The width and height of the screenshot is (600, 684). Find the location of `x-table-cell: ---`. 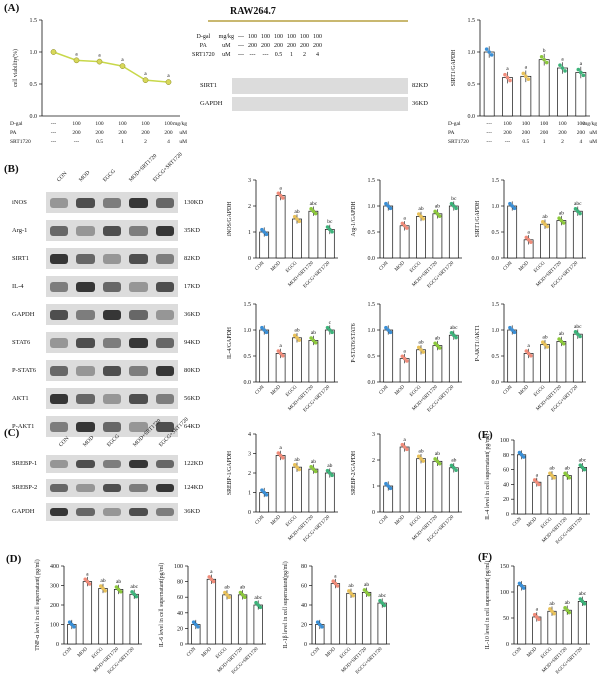

x-table-cell: --- is located at coordinates (489, 133).